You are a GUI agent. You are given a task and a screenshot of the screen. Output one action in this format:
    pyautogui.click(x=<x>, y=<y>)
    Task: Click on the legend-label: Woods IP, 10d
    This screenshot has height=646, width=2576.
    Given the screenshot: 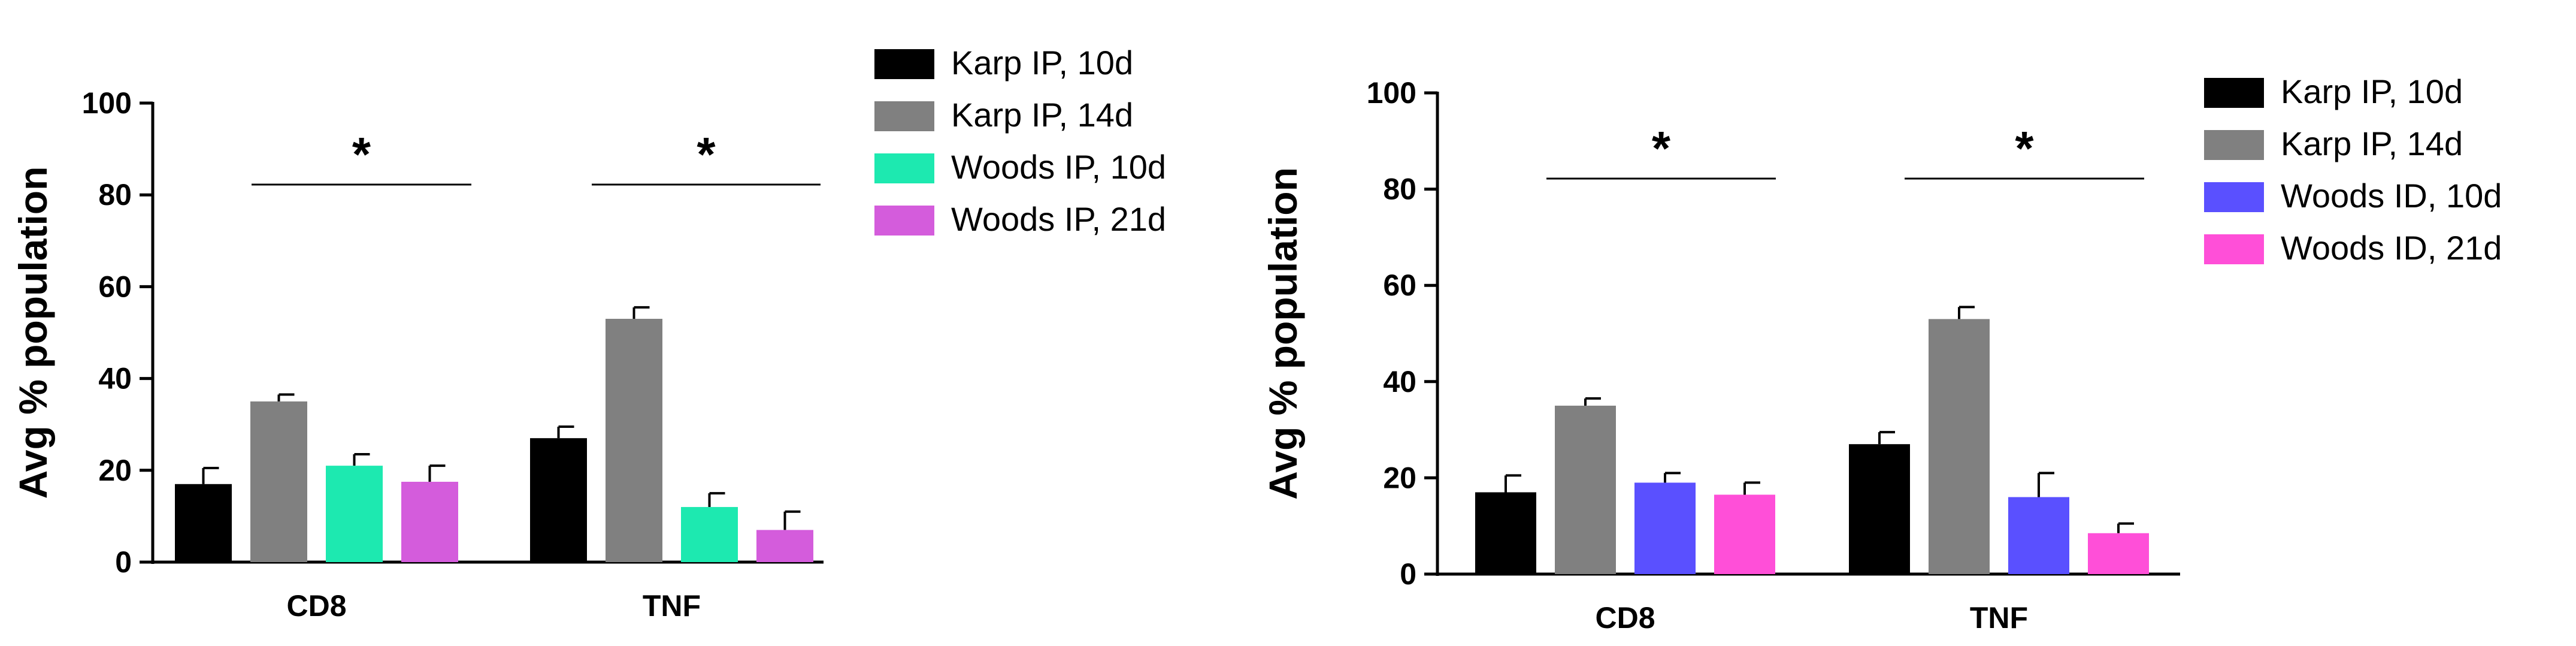 What is the action you would take?
    pyautogui.click(x=1058, y=167)
    